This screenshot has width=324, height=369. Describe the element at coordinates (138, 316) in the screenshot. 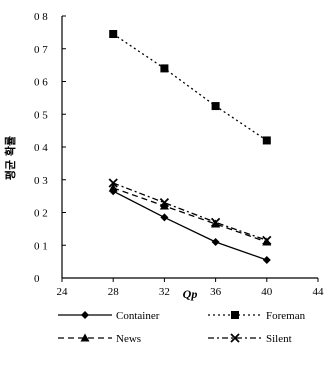

I see `legend-label: Container` at that location.